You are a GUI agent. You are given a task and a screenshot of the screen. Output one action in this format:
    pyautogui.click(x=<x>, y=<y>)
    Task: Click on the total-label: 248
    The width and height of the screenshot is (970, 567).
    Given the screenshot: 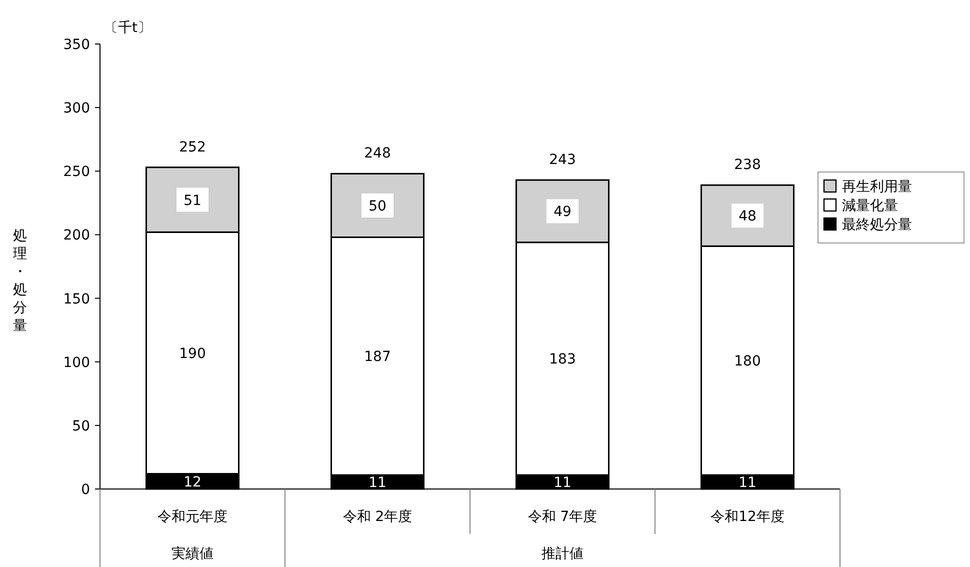 What is the action you would take?
    pyautogui.click(x=377, y=154)
    